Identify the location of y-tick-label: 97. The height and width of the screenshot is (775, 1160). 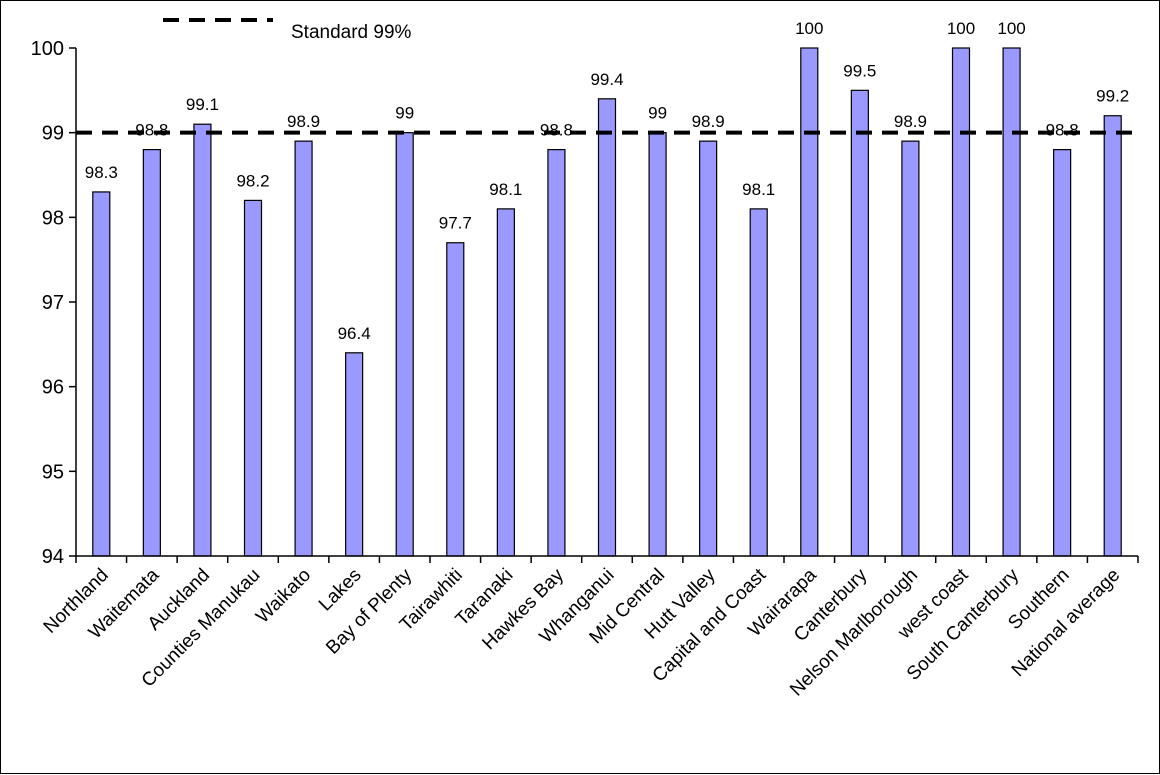
(53, 303).